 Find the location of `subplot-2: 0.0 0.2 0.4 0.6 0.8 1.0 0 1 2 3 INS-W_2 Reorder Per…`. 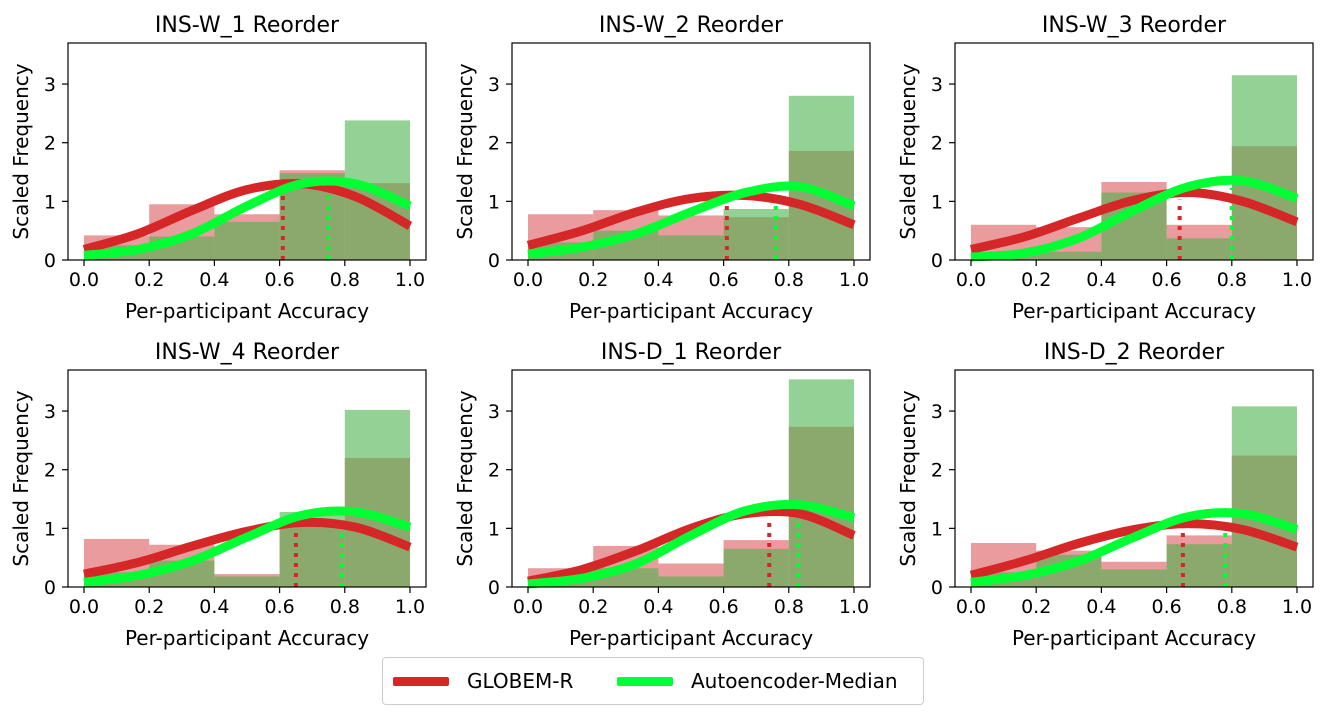

subplot-2: 0.0 0.2 0.4 0.6 0.8 1.0 0 1 2 3 INS-W_2 Reorder Per… is located at coordinates (662, 168).